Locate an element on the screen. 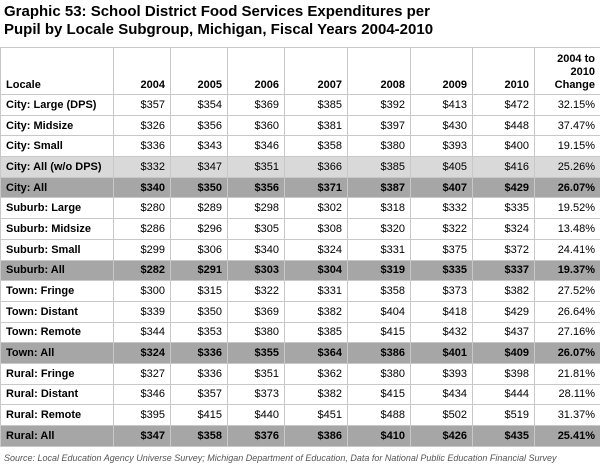  table-cell: $387 is located at coordinates (379, 187).